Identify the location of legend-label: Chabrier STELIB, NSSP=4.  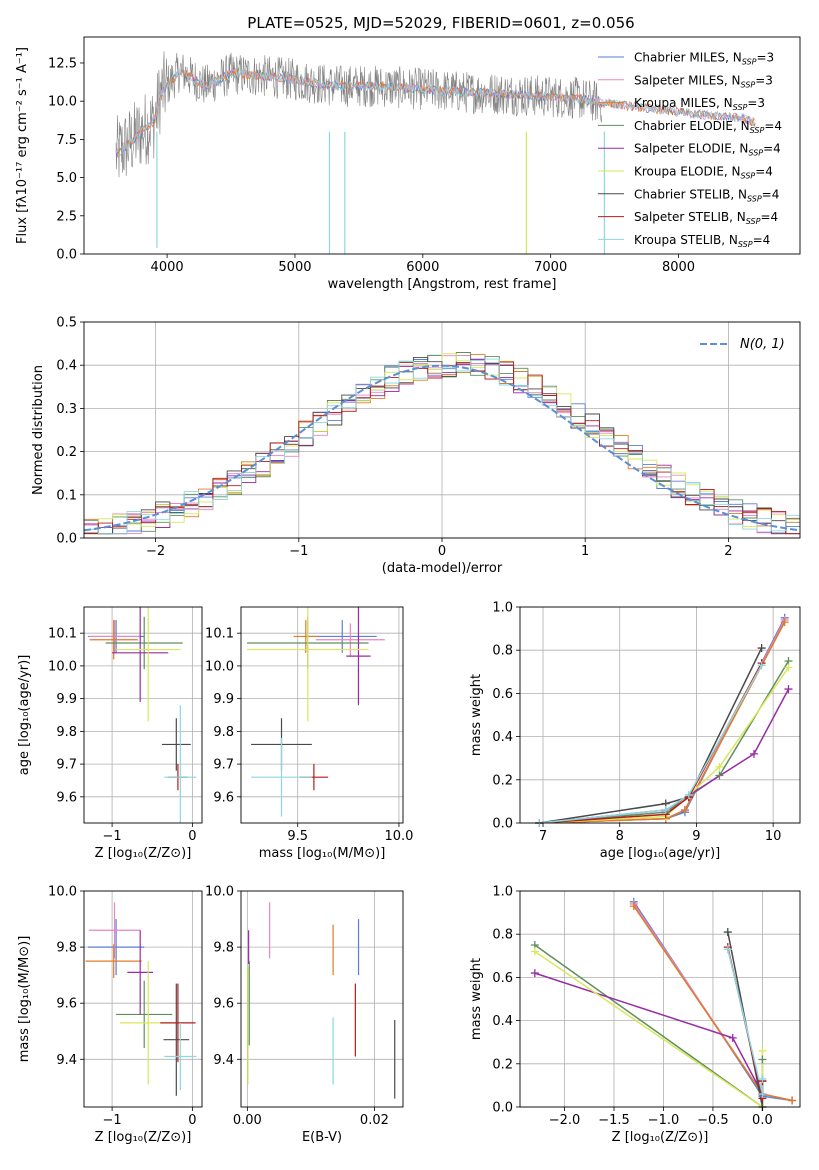
(706, 195).